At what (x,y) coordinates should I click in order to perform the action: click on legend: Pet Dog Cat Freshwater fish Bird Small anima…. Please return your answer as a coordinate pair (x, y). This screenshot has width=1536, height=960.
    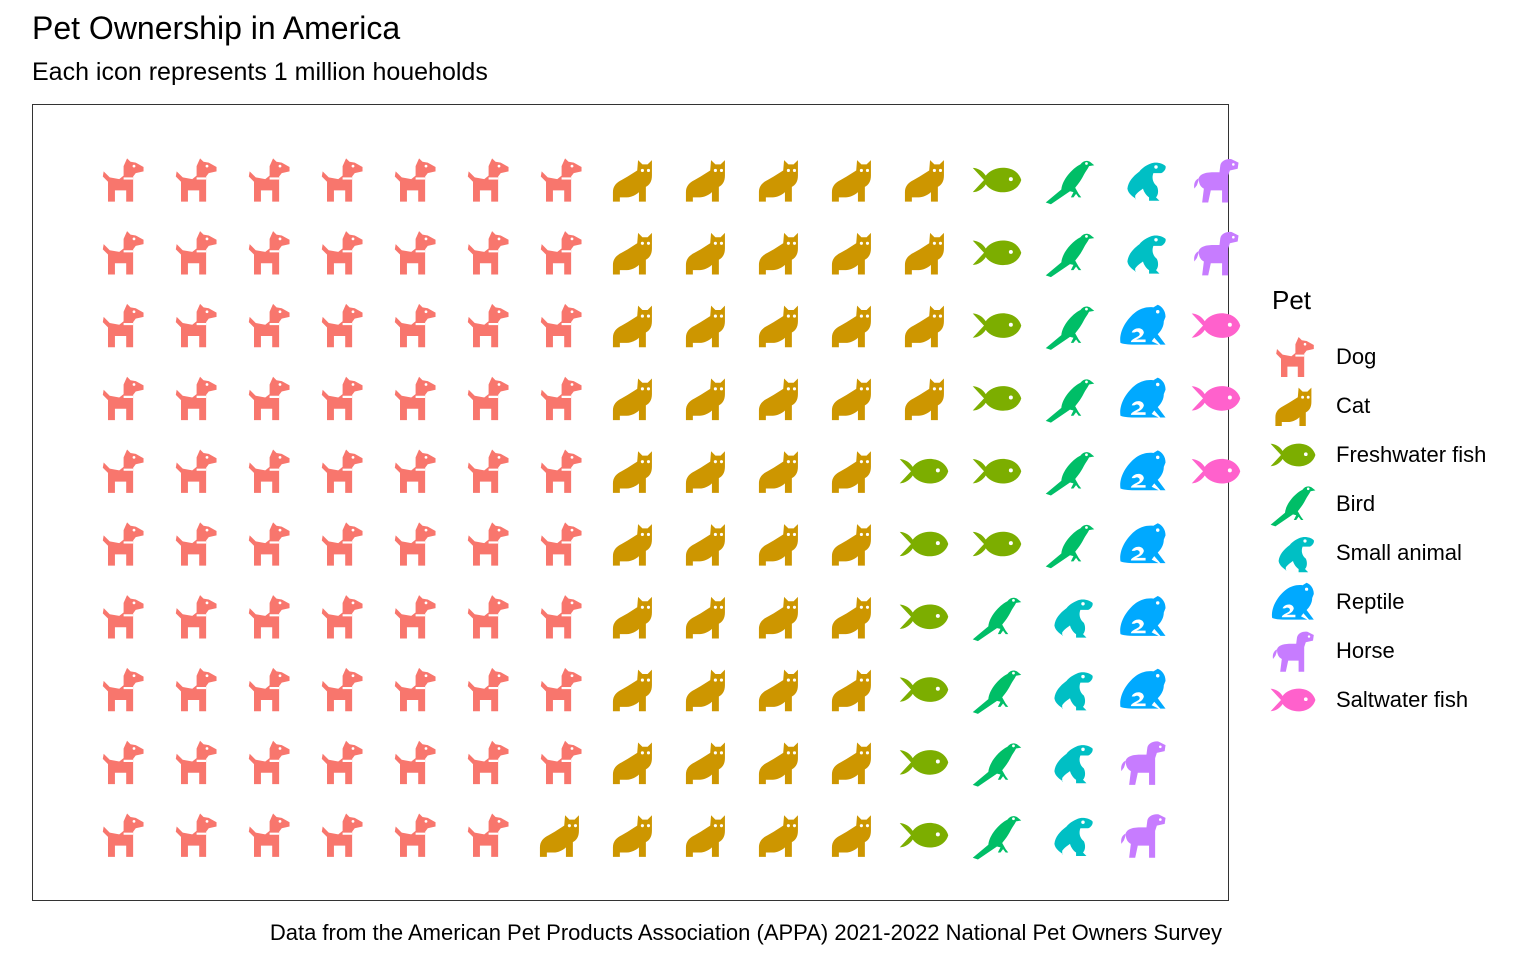
    Looking at the image, I should click on (1397, 503).